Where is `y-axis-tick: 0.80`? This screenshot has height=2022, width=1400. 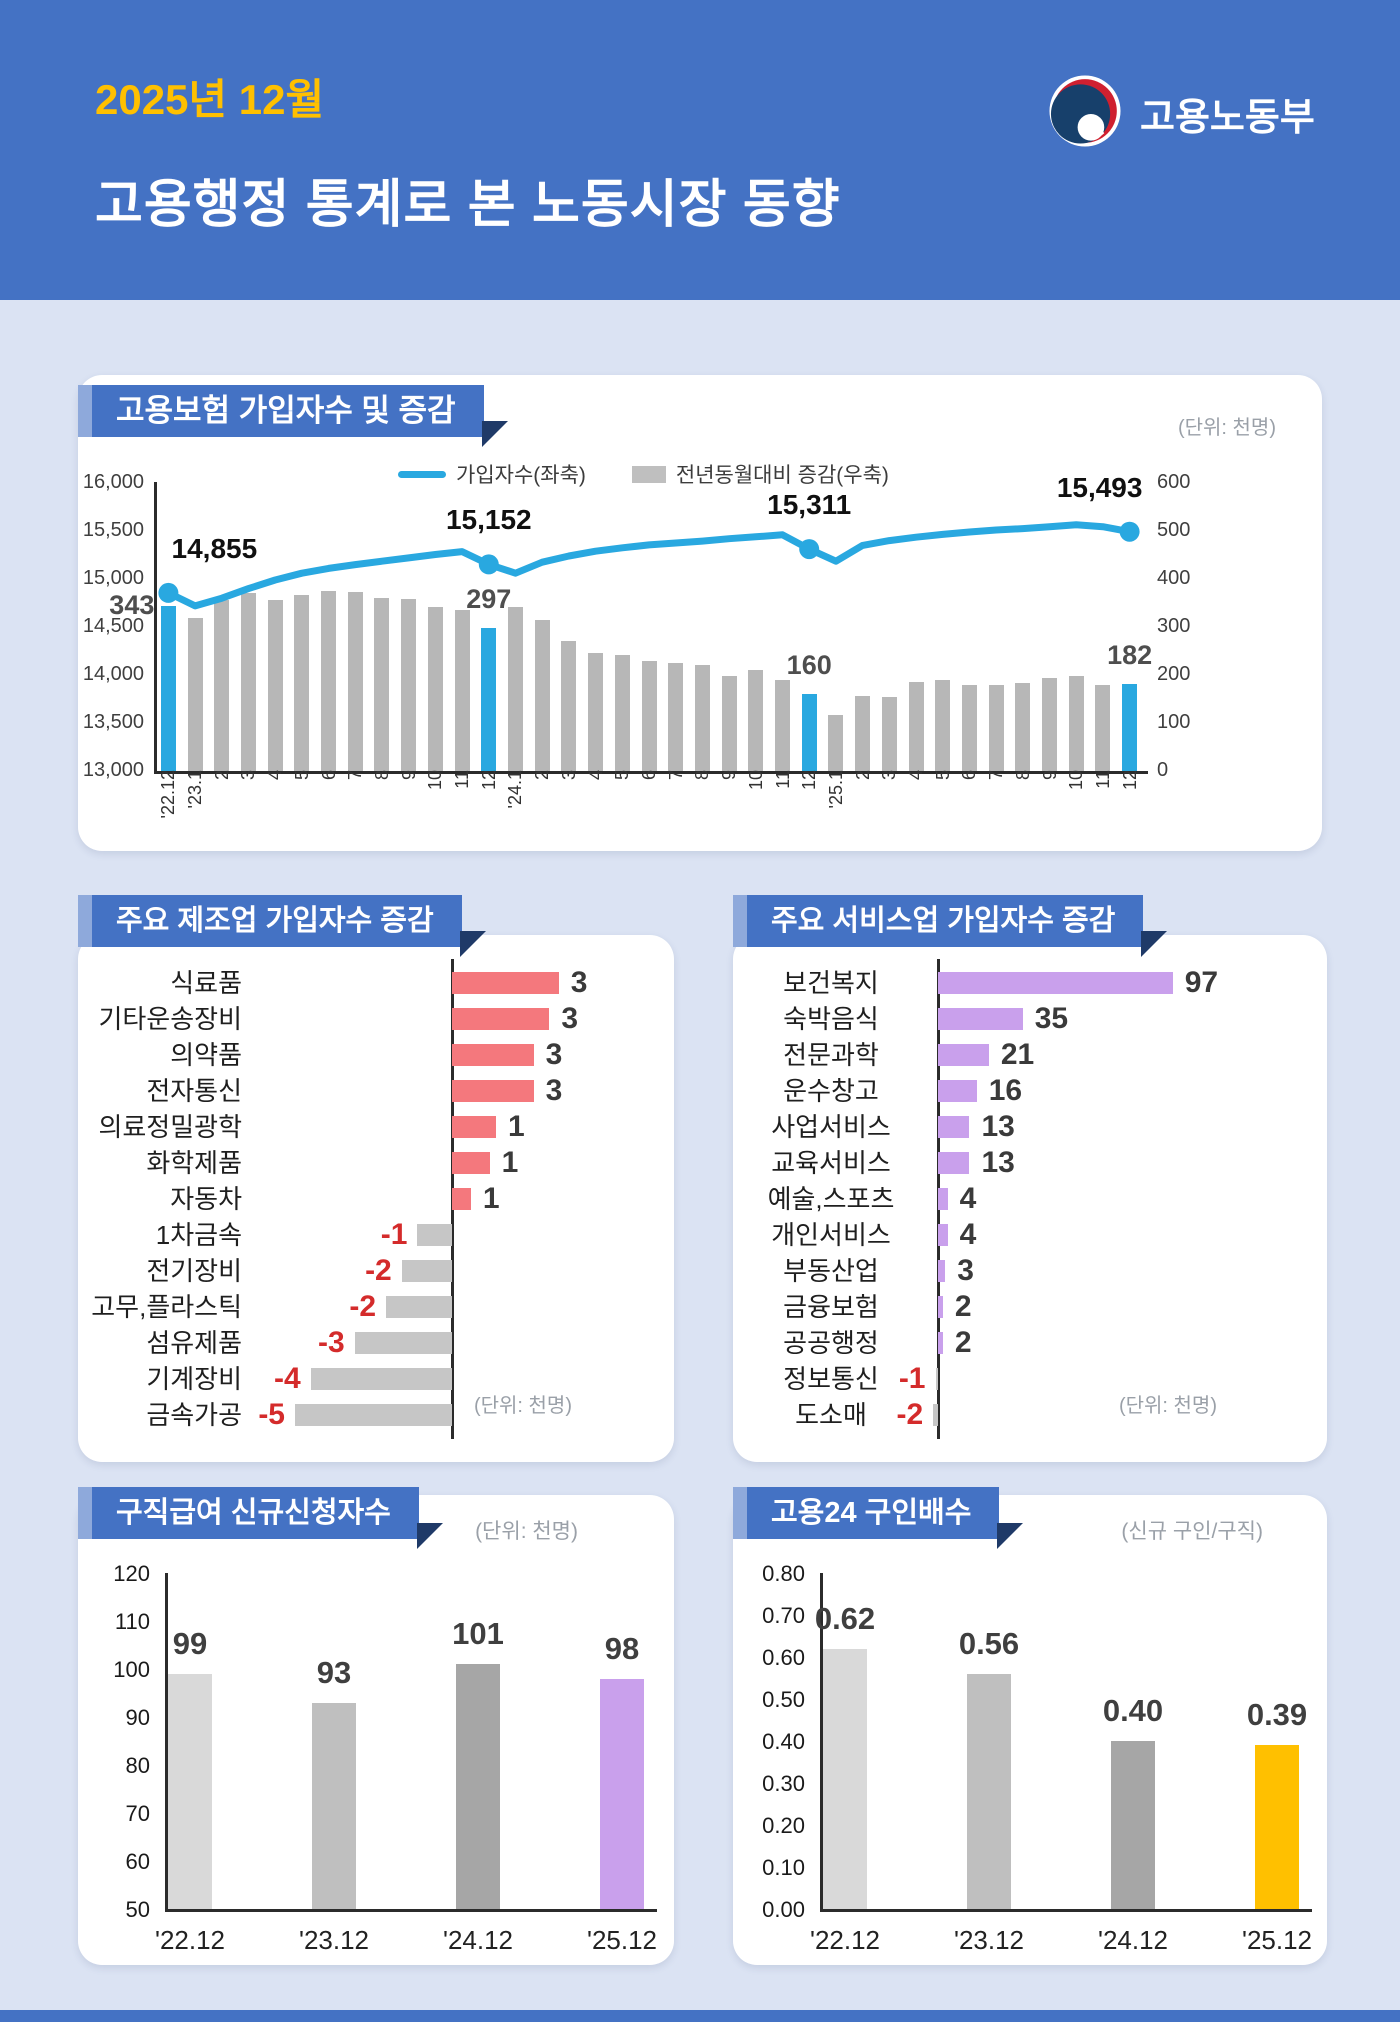
y-axis-tick: 0.80 is located at coordinates (783, 1573).